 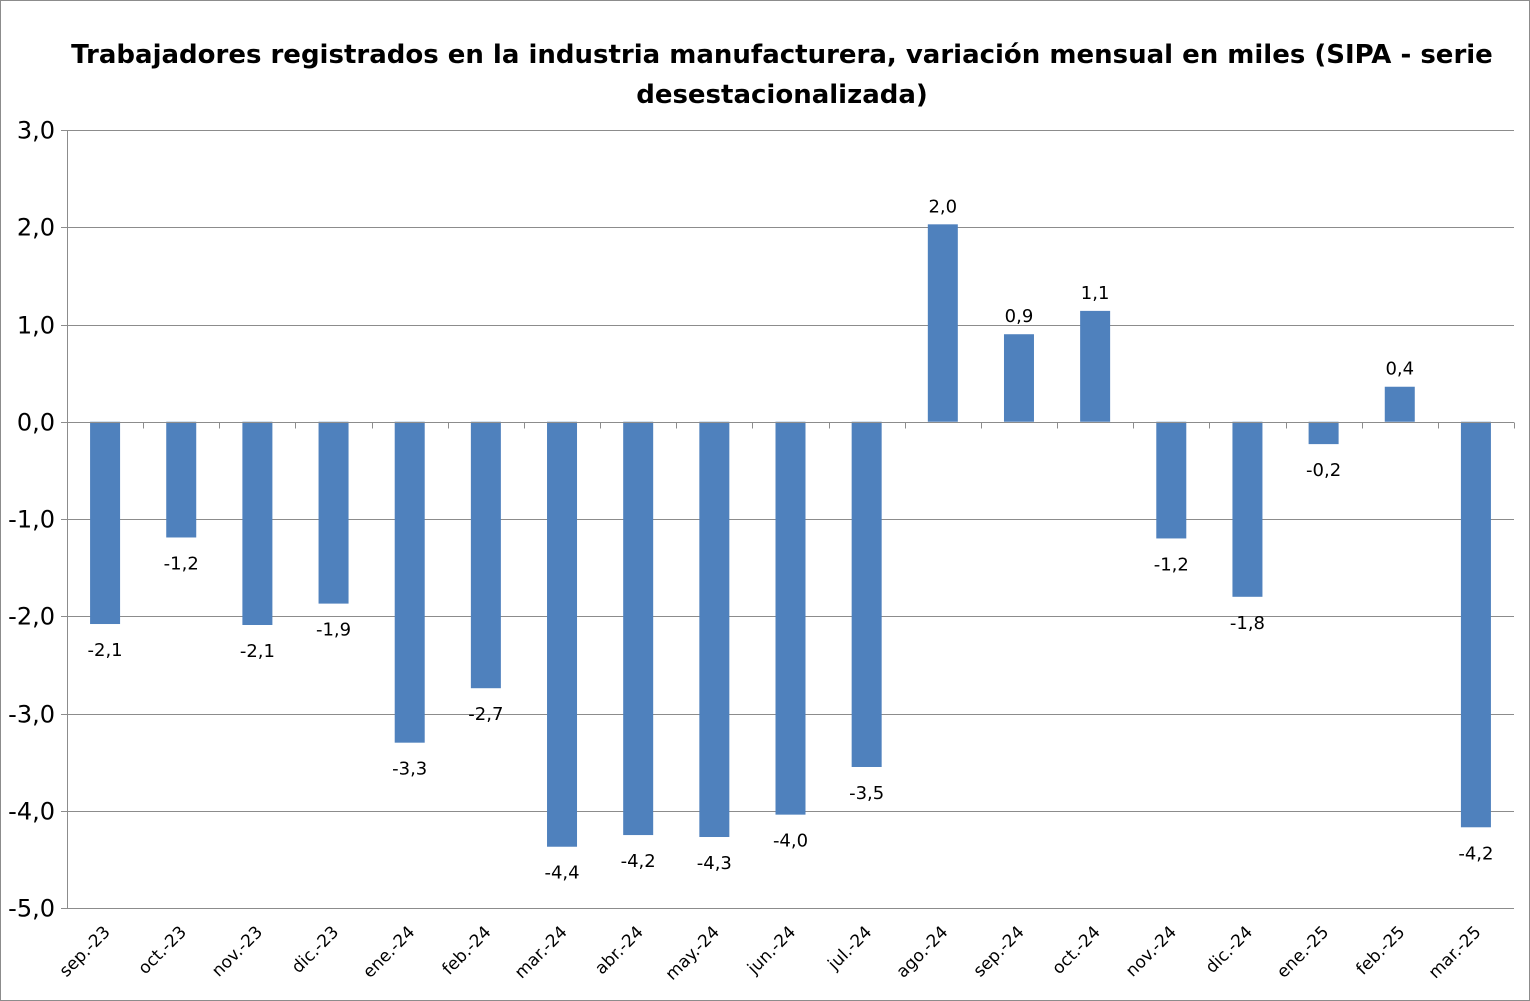 I want to click on x-tick-label: oct.-23, so click(x=162, y=950).